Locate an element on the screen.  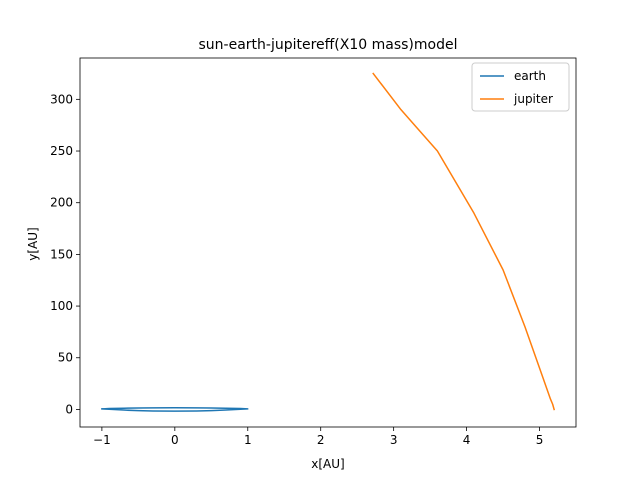
chart-title: sun-earth-jupitereff(X10 mass)model is located at coordinates (328, 45).